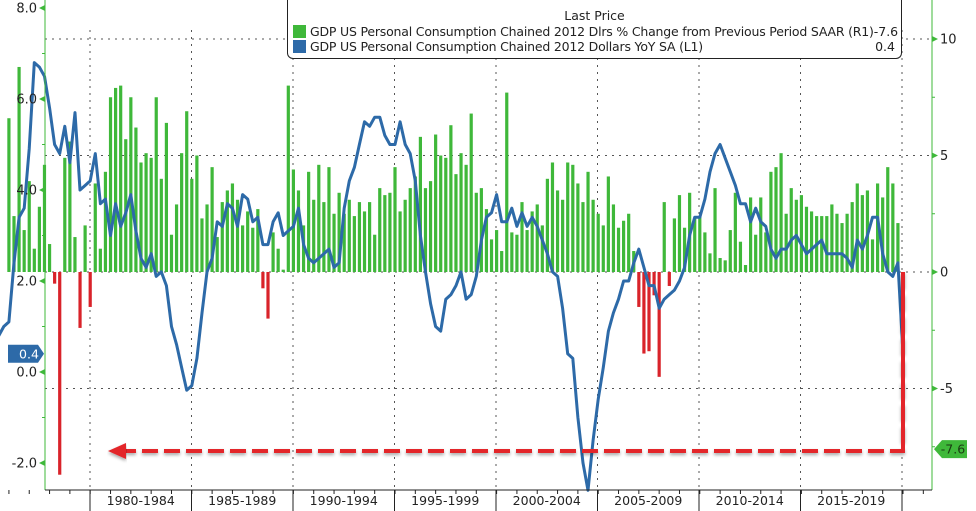  Describe the element at coordinates (141, 500) in the screenshot. I see `x-period-label: 1980-1984` at that location.